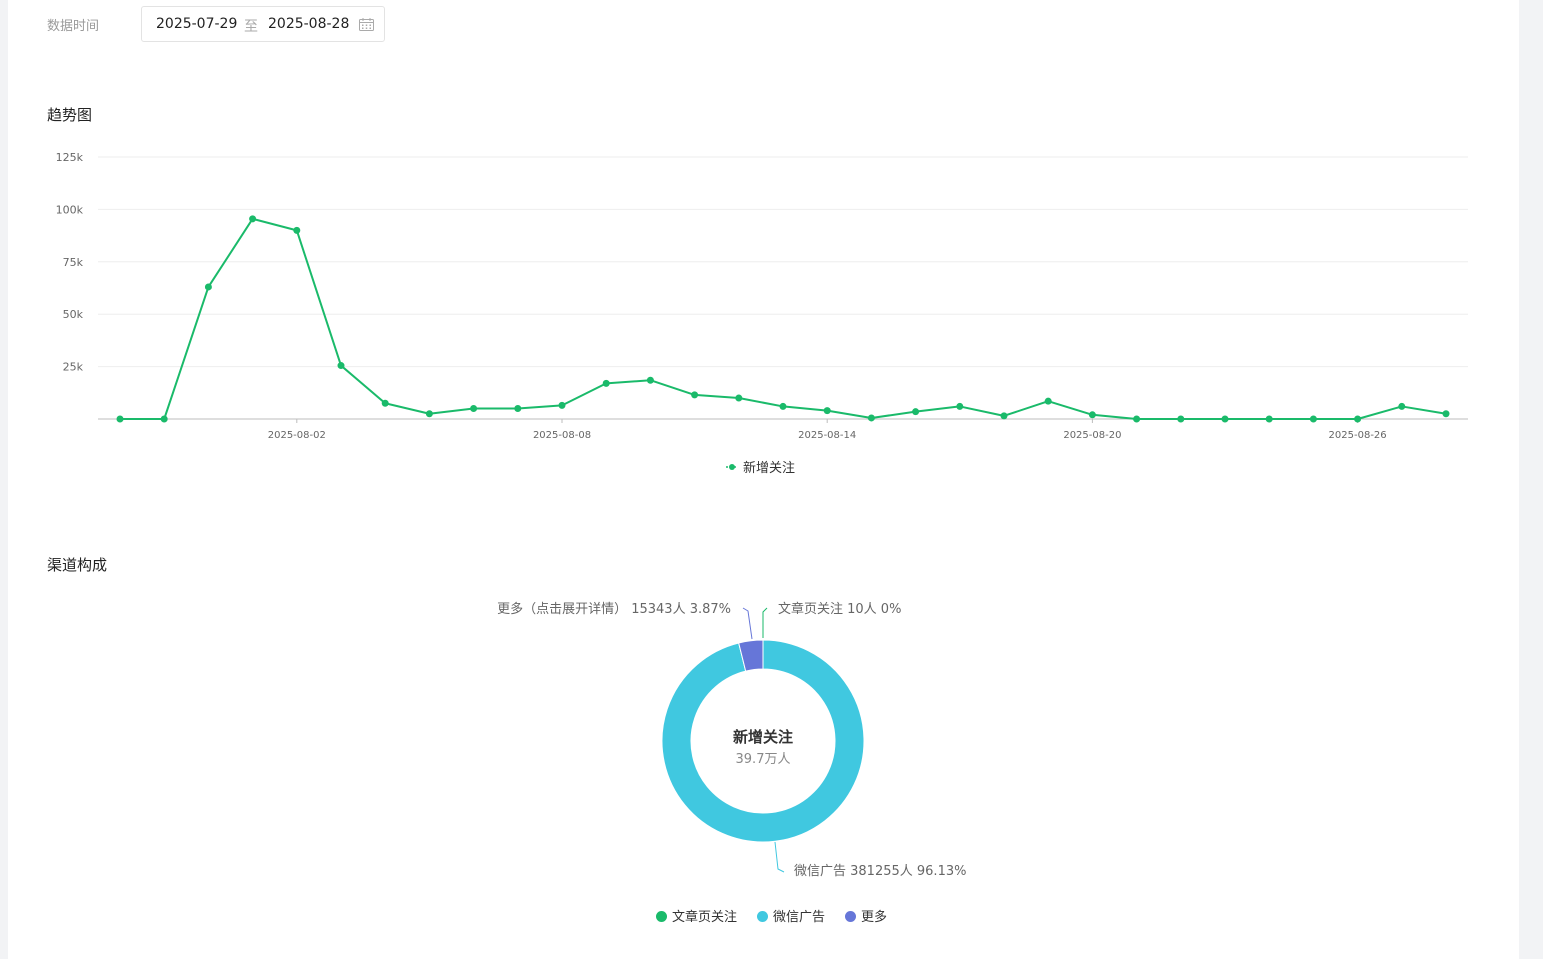 The width and height of the screenshot is (1543, 959). I want to click on legend-item: 更多, so click(866, 915).